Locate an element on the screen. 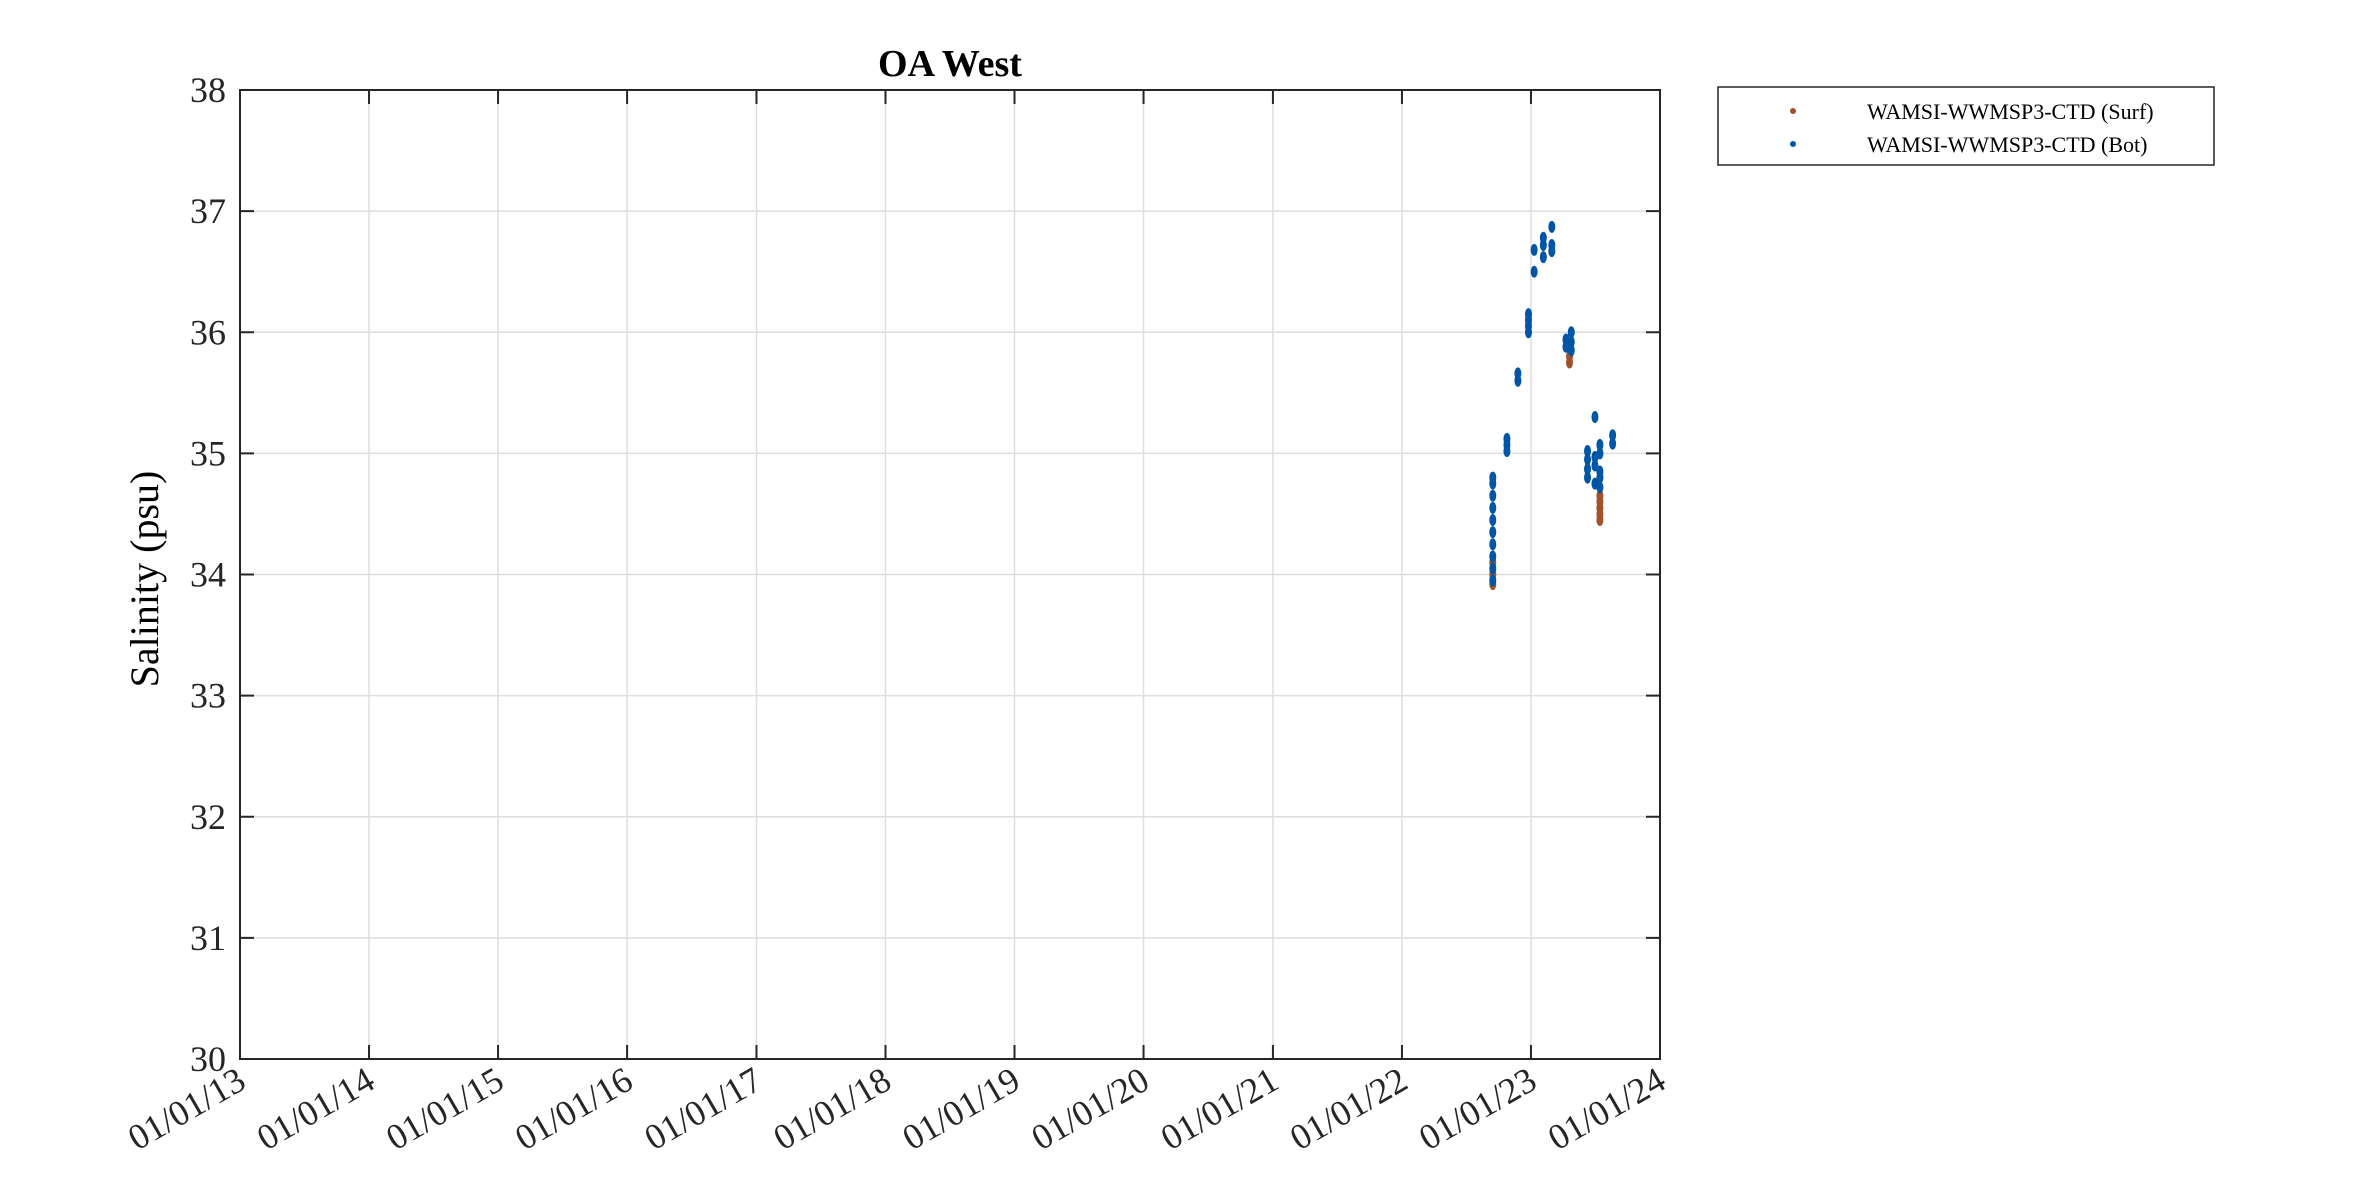 The width and height of the screenshot is (2362, 1181). y-tick-label: 35 is located at coordinates (208, 453).